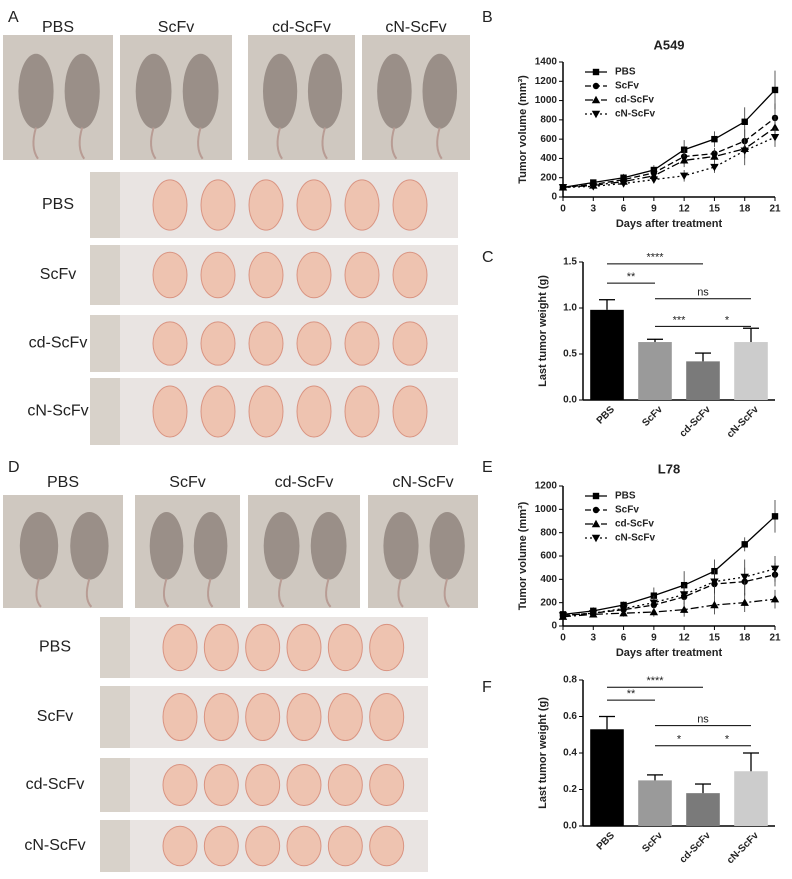 The height and width of the screenshot is (879, 792). I want to click on x-tick-label: 9, so click(654, 638).